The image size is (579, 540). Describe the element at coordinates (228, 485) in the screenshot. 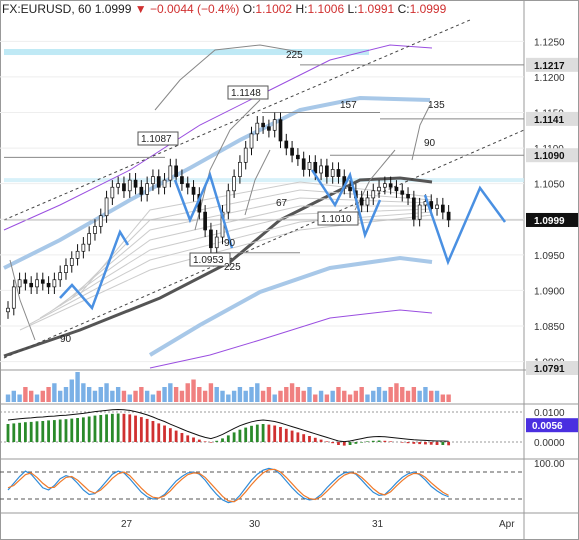

I see `stoch-main-line` at that location.